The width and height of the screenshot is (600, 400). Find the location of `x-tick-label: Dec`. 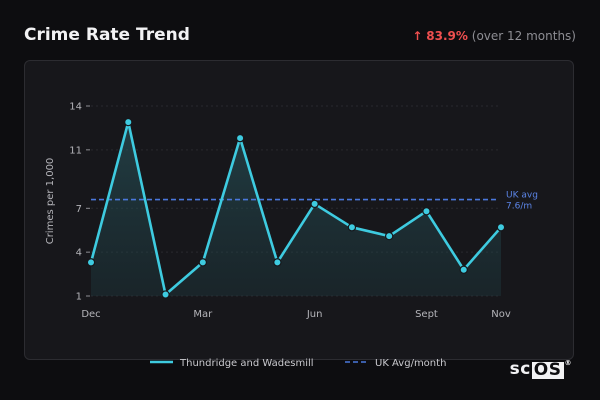

x-tick-label: Dec is located at coordinates (90, 314).